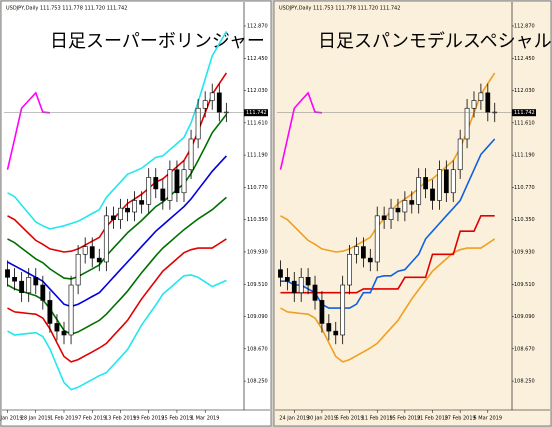 The height and width of the screenshot is (428, 552). Describe the element at coordinates (524, 349) in the screenshot. I see `y-tick-label: 108.670` at that location.